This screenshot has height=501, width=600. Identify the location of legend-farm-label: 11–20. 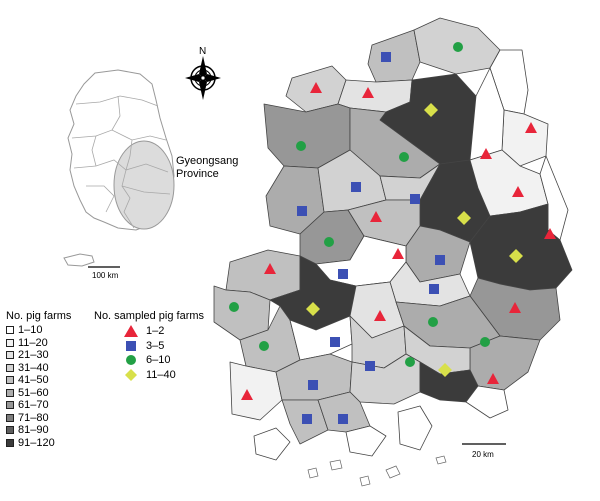
(33, 342).